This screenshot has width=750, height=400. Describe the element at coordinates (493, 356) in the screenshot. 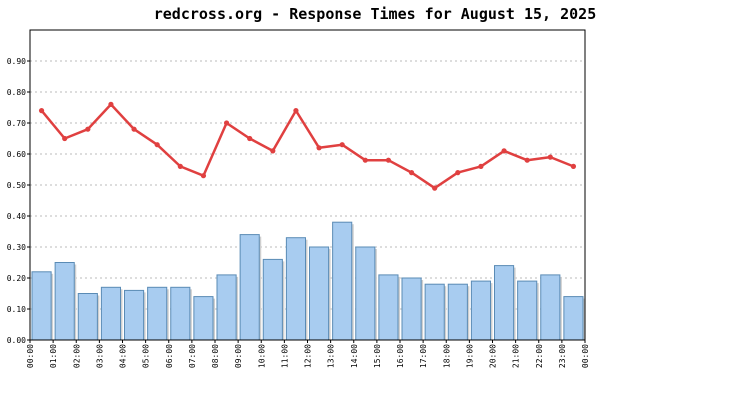

I see `x-tick-label: 20:00` at that location.